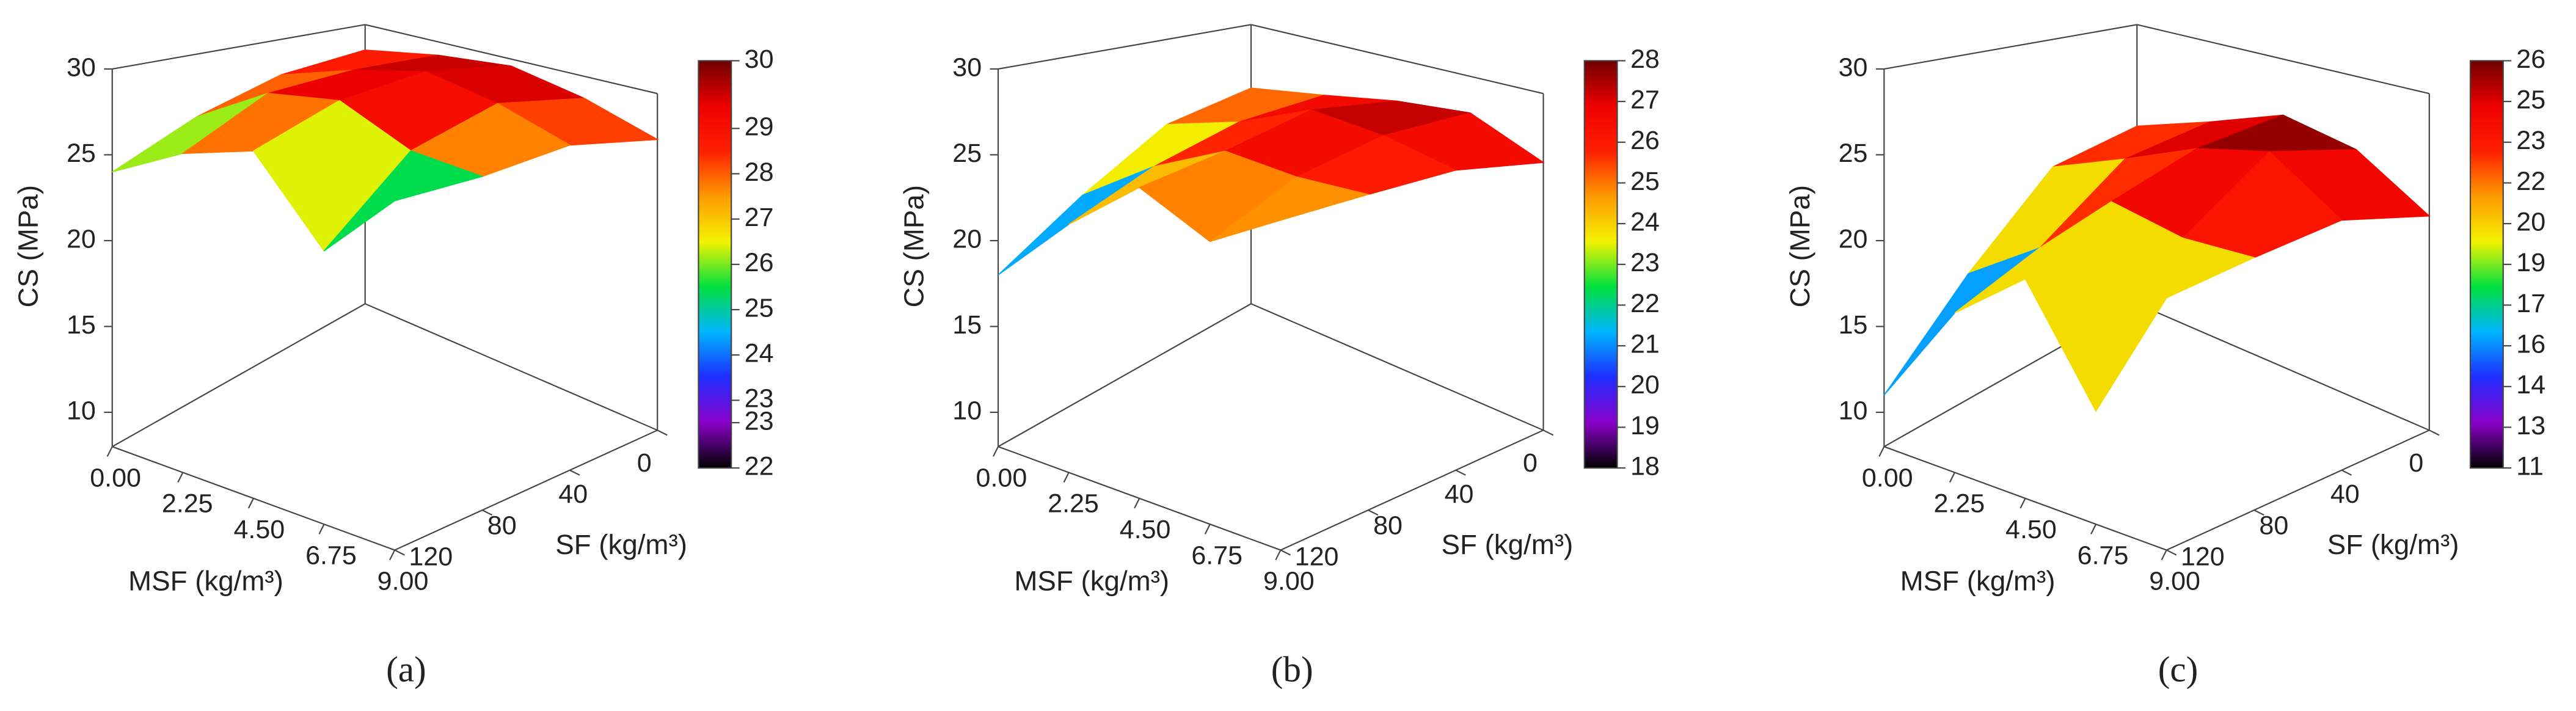 Image resolution: width=2576 pixels, height=711 pixels. Describe the element at coordinates (1292, 670) in the screenshot. I see `caption: (b)` at that location.